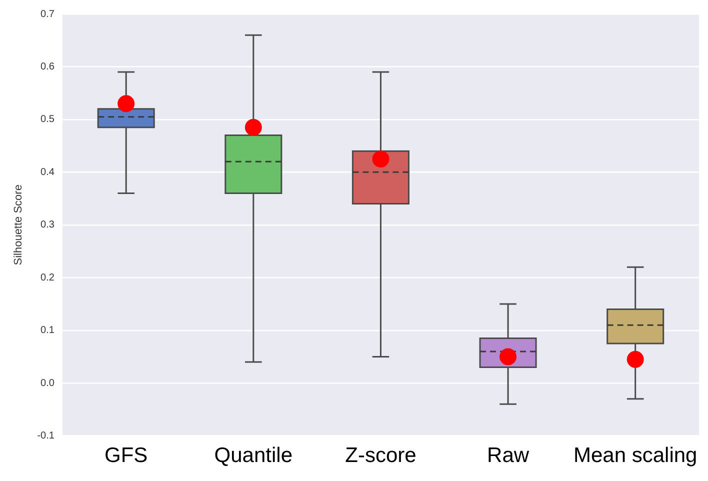 The image size is (708, 481). Describe the element at coordinates (46, 436) in the screenshot. I see `y-tick-label: -0.1` at that location.